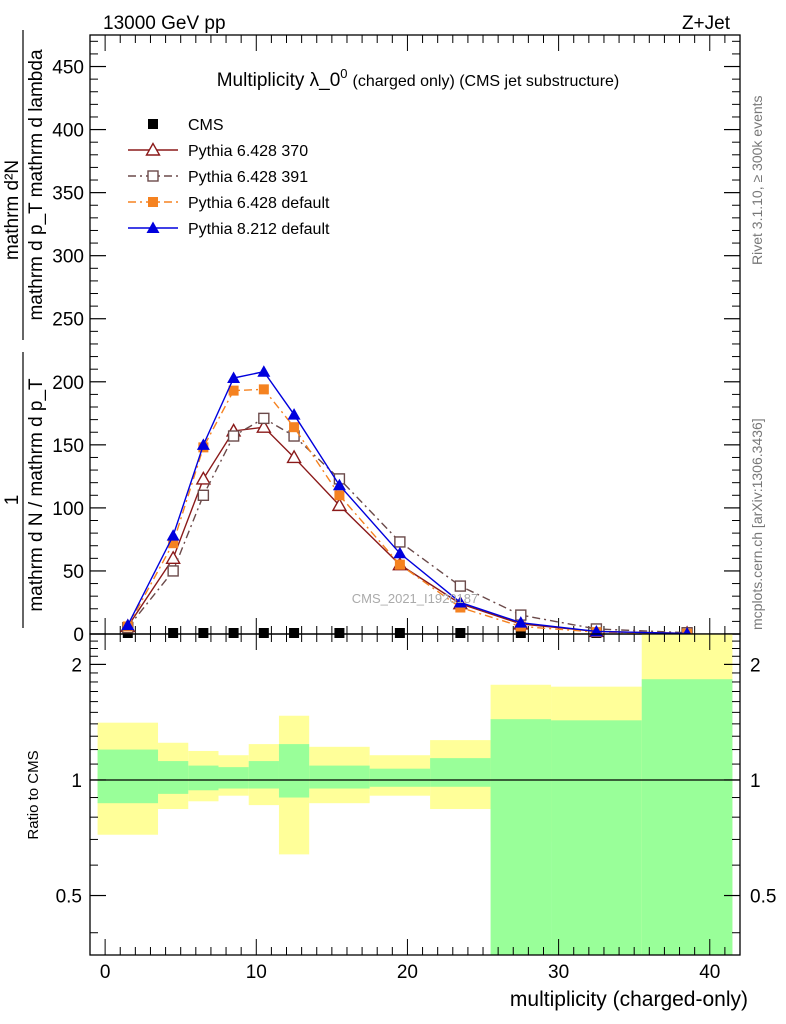 This screenshot has width=786, height=1024. What do you see at coordinates (12, 210) in the screenshot?
I see `ylabel-numerator: mathrm d²N` at bounding box center [12, 210].